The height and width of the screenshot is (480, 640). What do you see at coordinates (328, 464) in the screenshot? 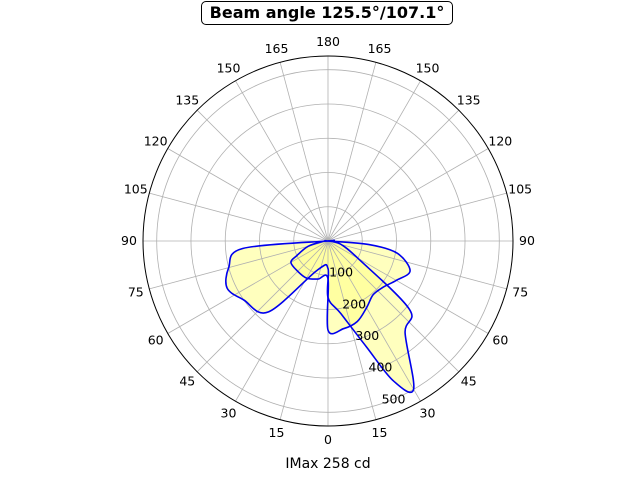
I see `x-axis-label: IMax 258 cd` at bounding box center [328, 464].